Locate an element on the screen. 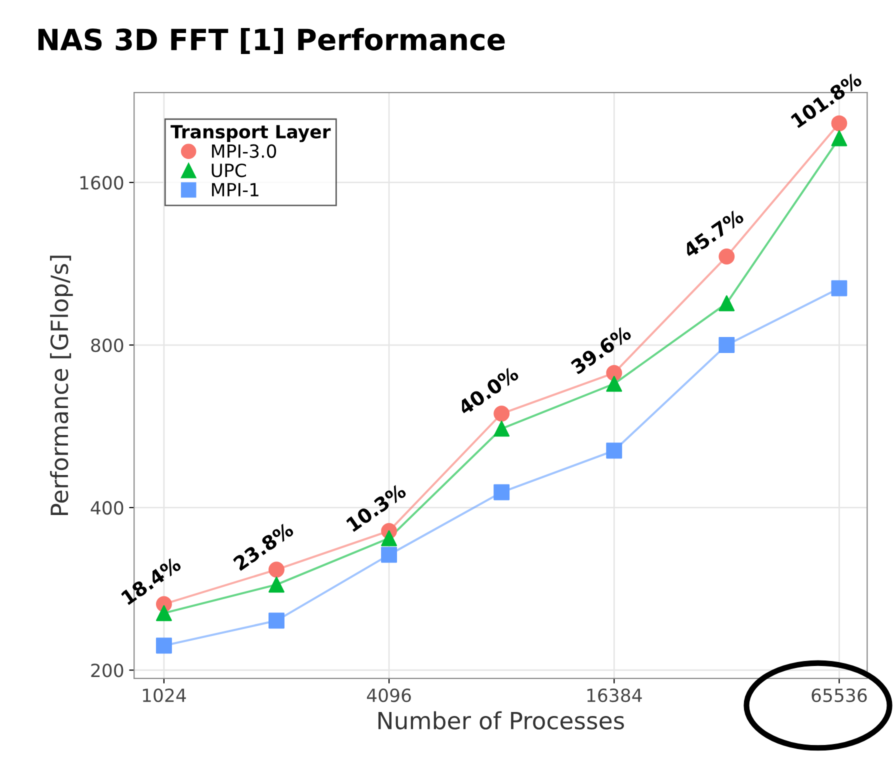 The image size is (894, 771). y-axis-title: Performance [GFlop/s] is located at coordinates (61, 386).